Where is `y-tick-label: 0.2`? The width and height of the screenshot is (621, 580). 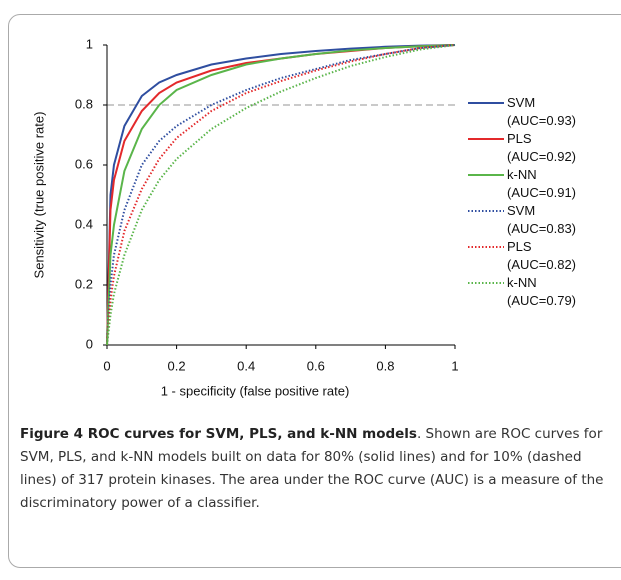 y-tick-label: 0.2 is located at coordinates (84, 283).